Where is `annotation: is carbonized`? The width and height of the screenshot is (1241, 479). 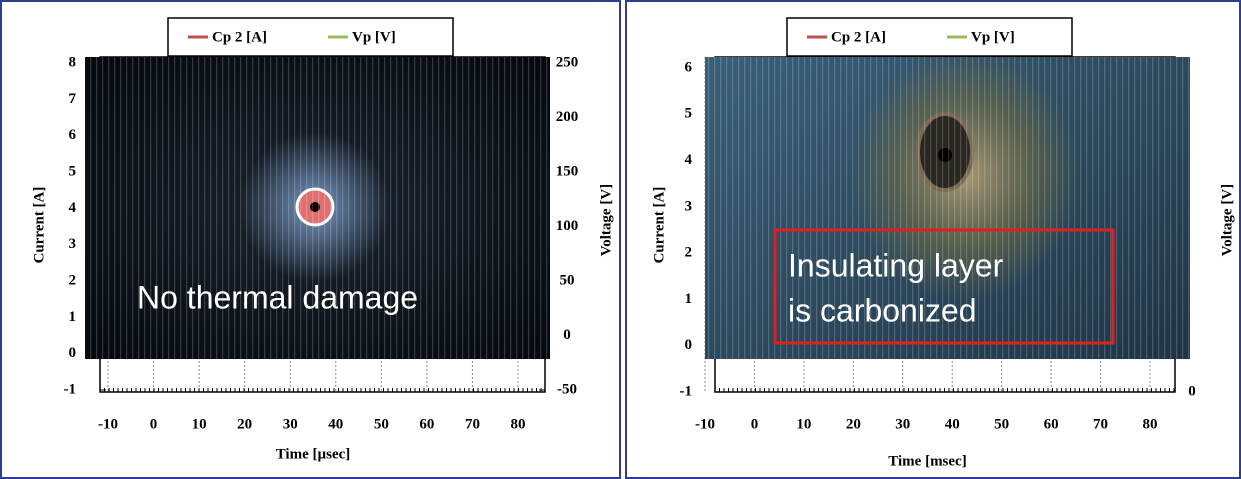
annotation: is carbonized is located at coordinates (882, 310).